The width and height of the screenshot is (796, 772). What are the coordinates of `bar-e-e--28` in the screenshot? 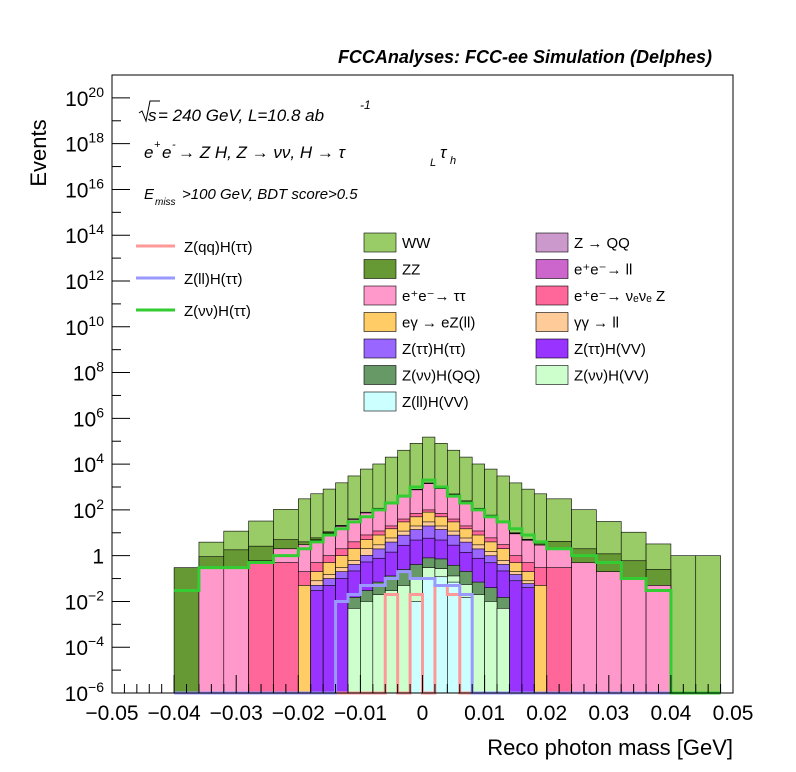 It's located at (633, 636).